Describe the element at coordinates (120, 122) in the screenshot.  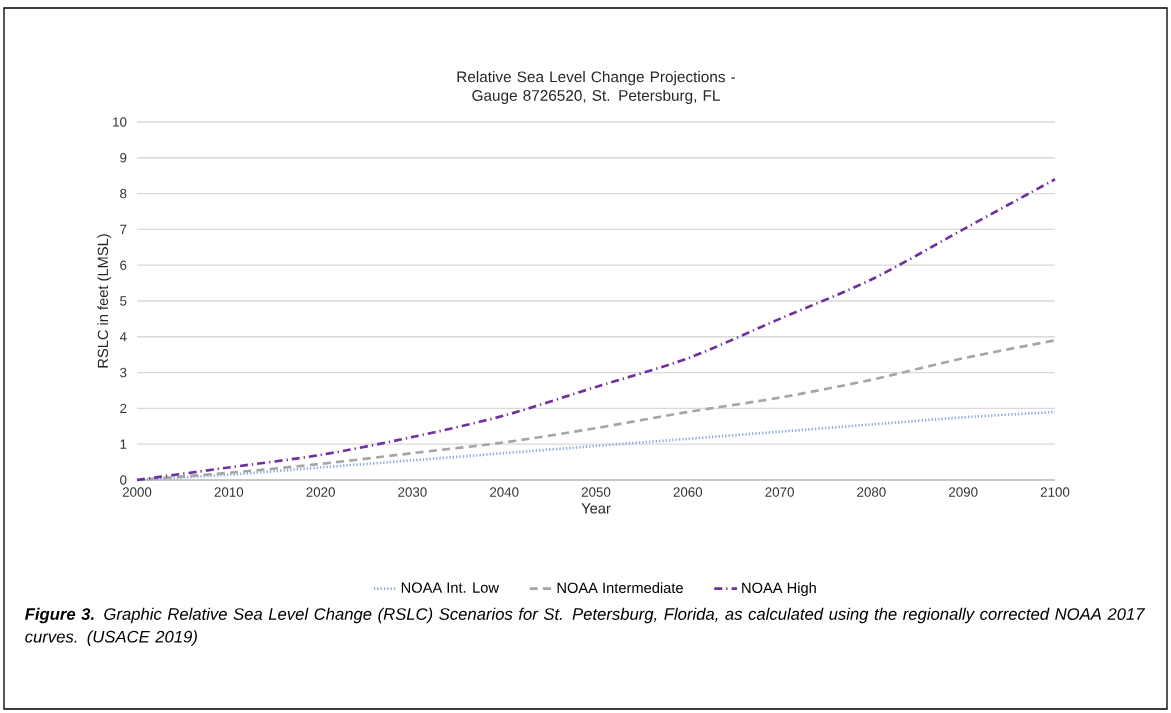
I see `y-tick-label: 10` at that location.